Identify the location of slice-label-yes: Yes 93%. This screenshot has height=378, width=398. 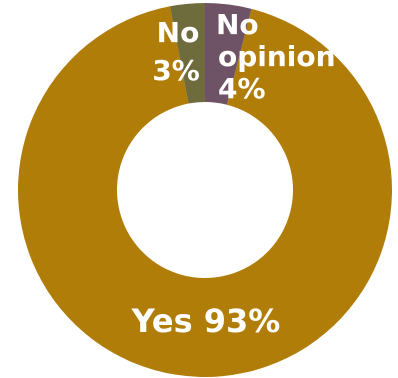
(206, 321).